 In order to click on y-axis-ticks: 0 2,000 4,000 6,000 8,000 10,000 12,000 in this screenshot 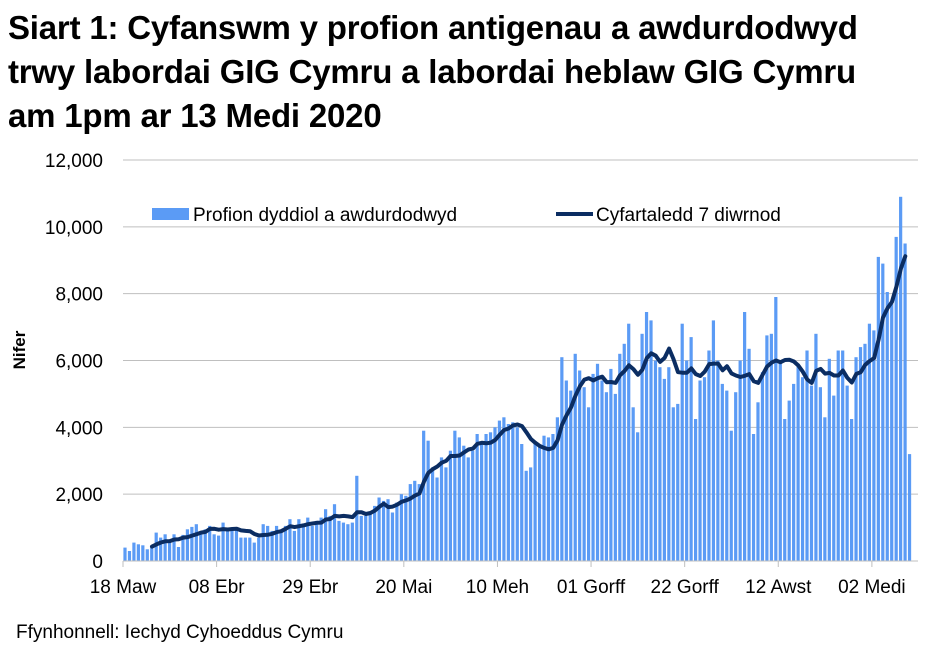, I will do `click(74, 362)`.